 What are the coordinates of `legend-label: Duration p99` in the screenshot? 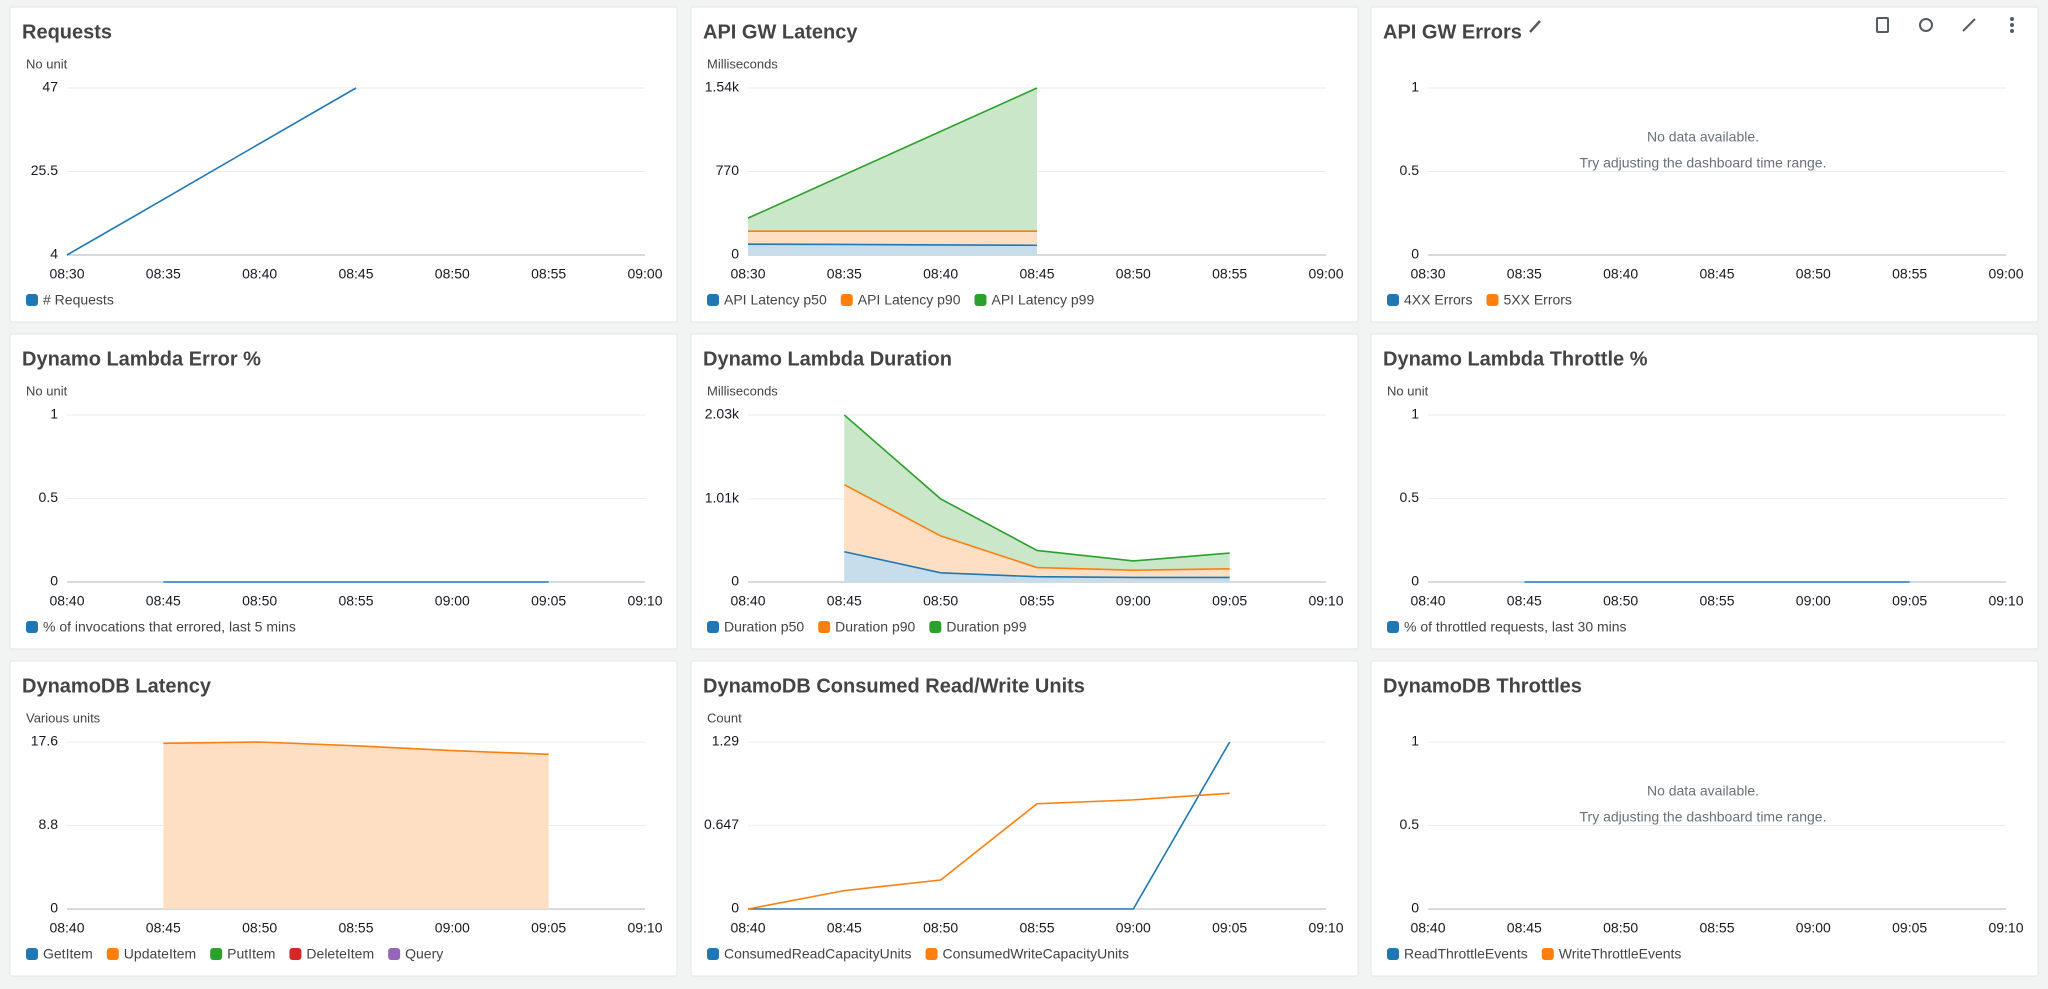 It's located at (986, 627).